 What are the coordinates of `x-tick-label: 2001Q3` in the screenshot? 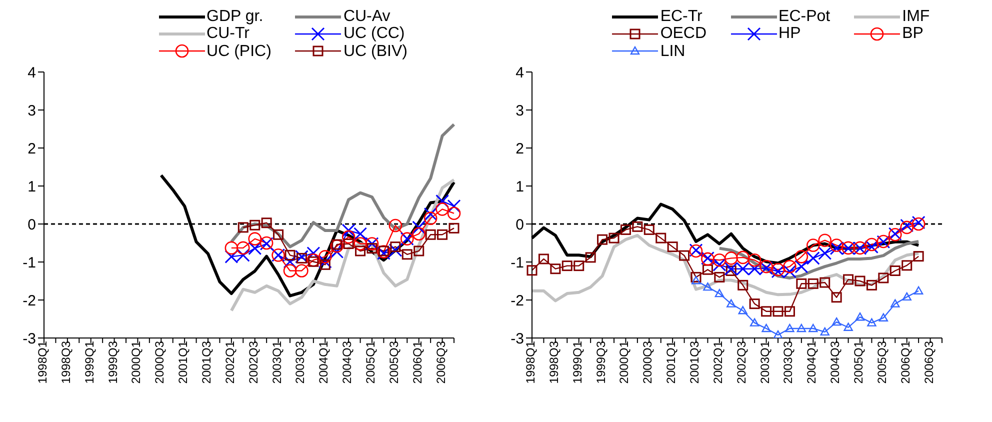 It's located at (207, 362).